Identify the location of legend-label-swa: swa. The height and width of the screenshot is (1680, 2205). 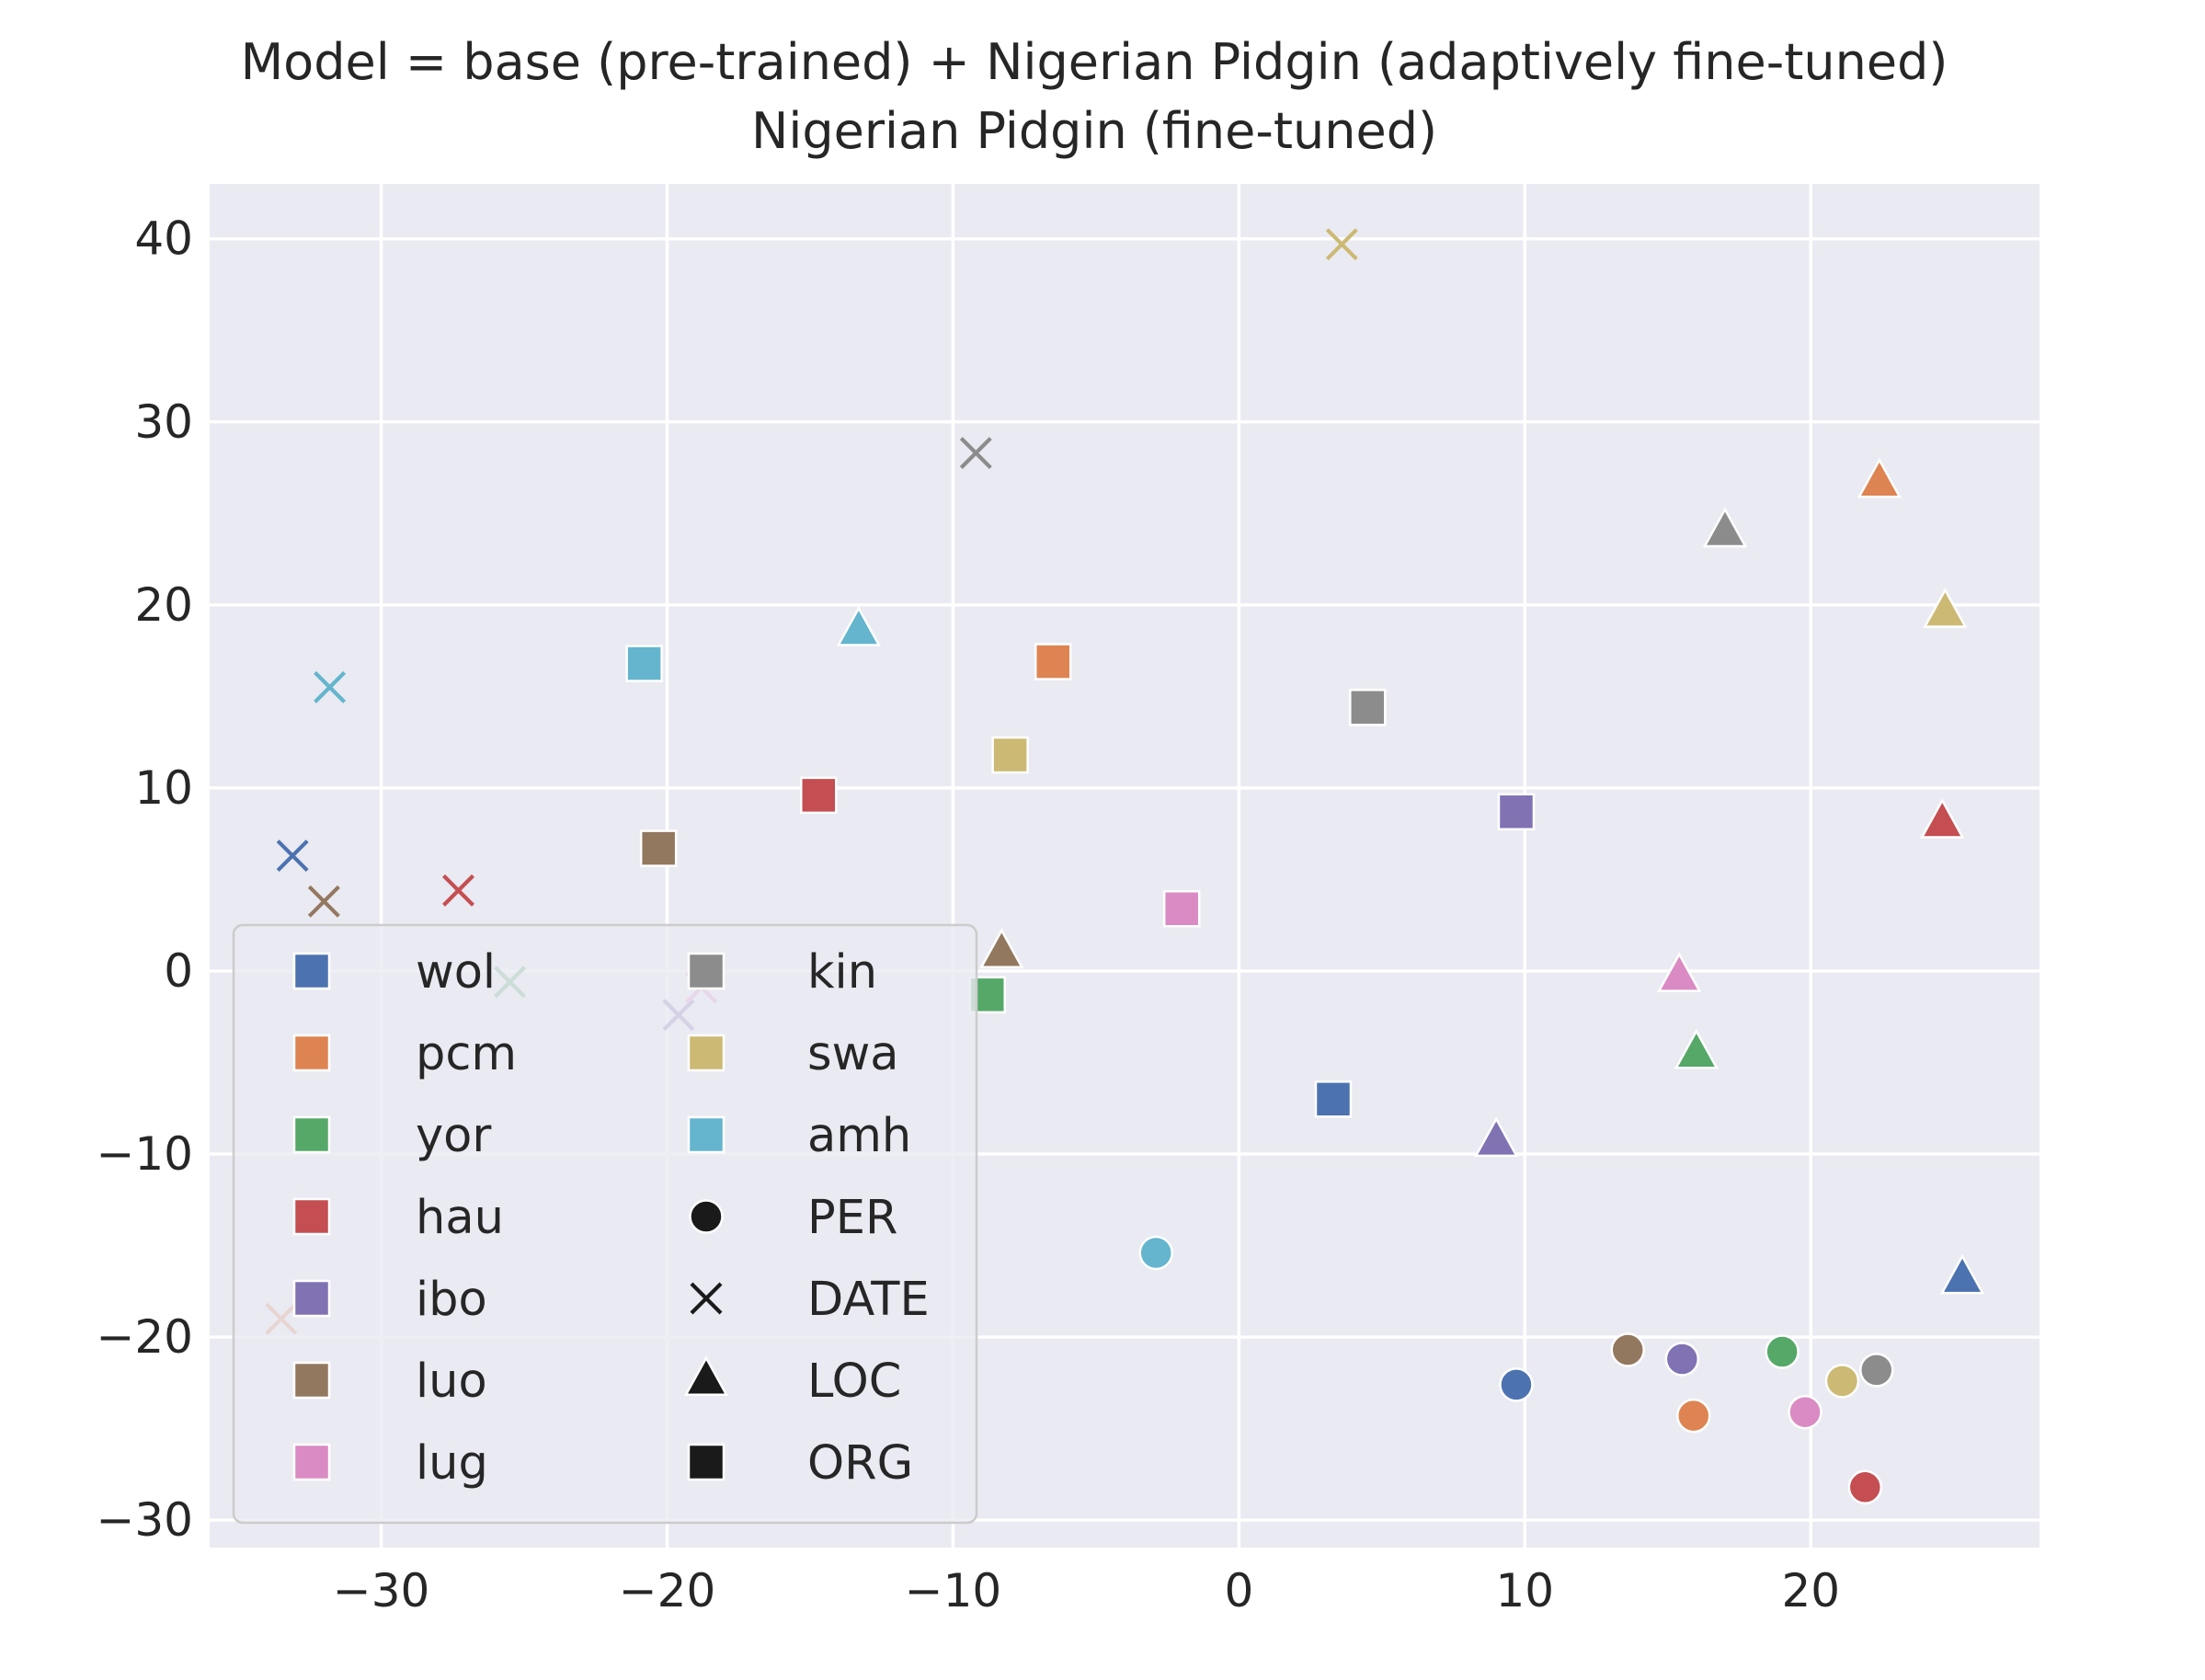
(853, 1054).